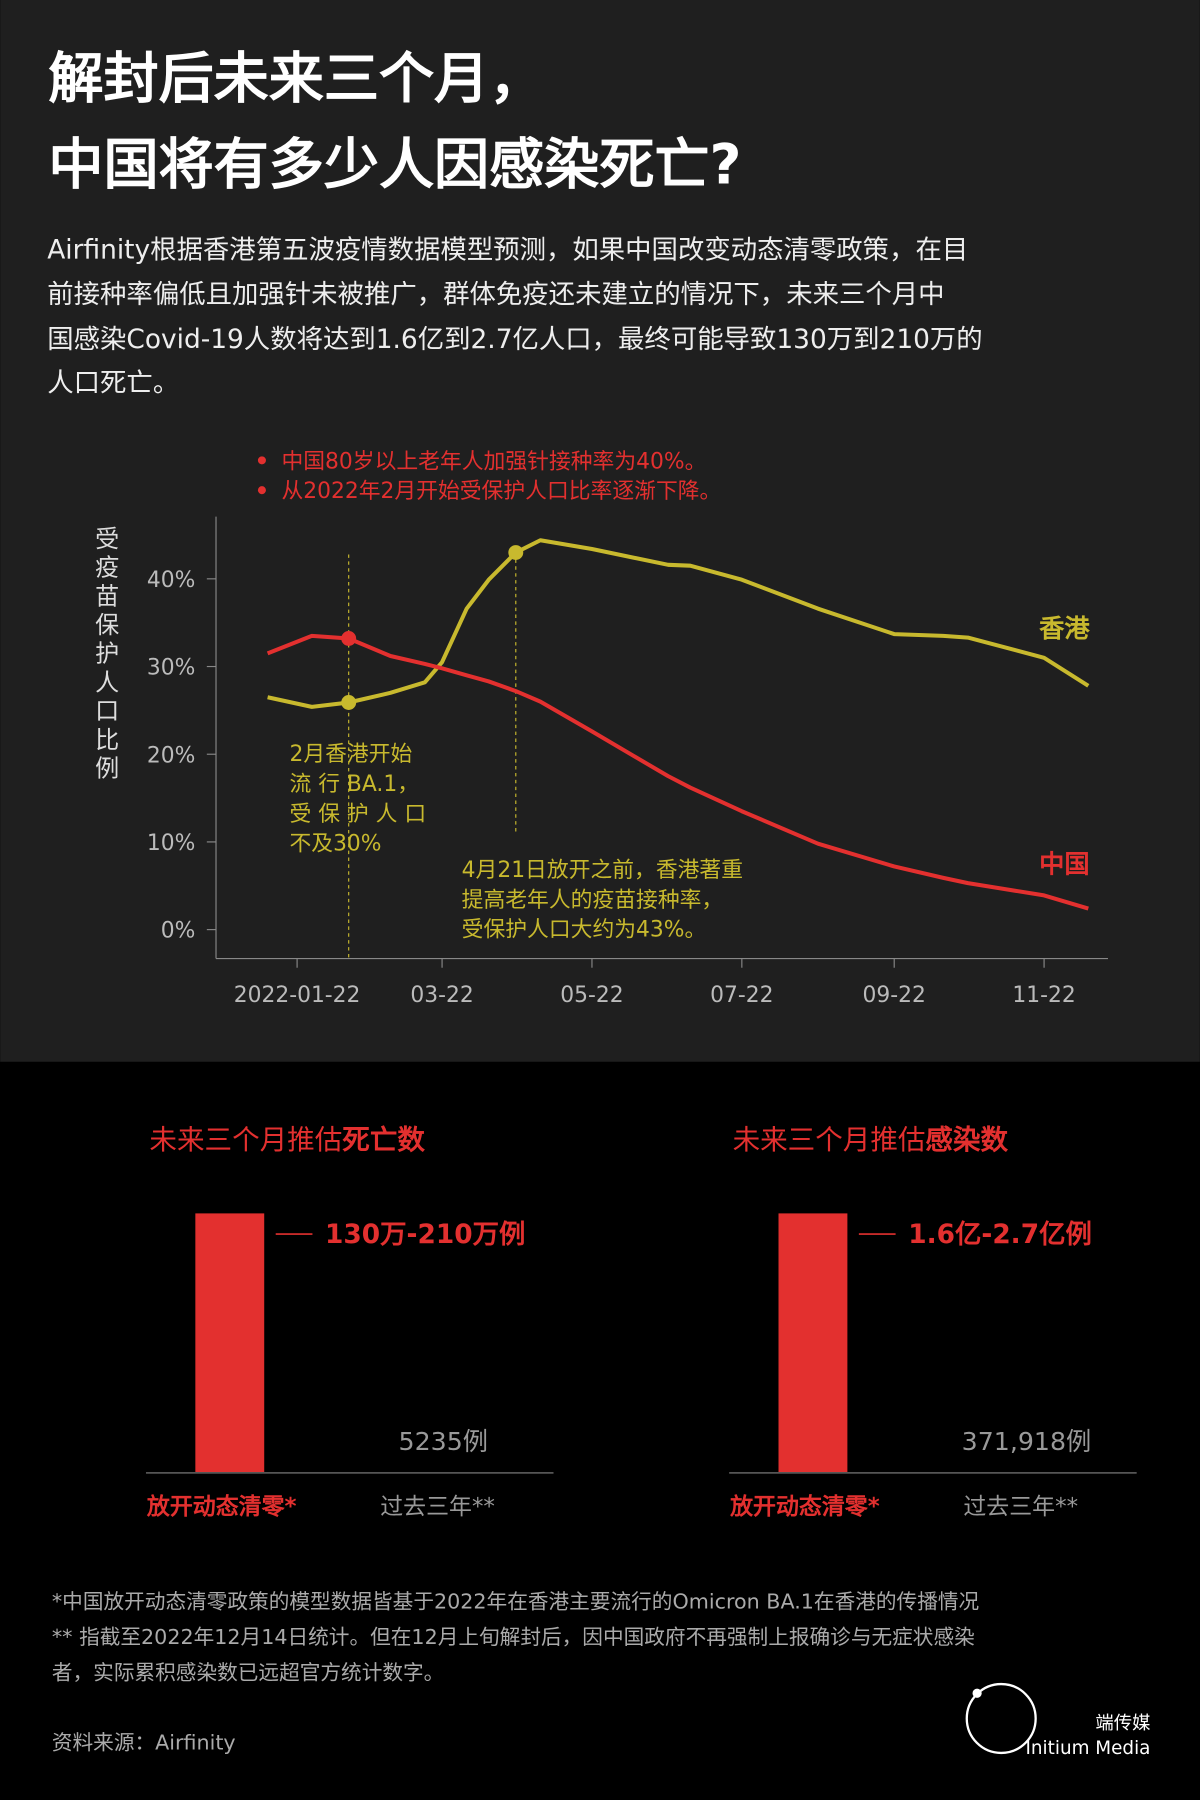 This screenshot has width=1200, height=1800. I want to click on y-tick-label: 20%, so click(171, 755).